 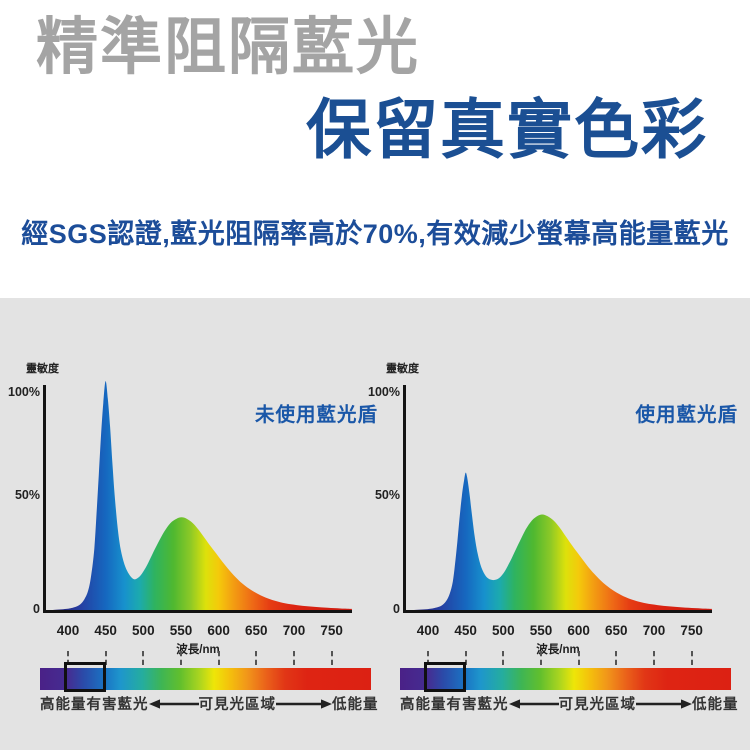 I want to click on headline-blue: 保留真實色彩, so click(x=507, y=129).